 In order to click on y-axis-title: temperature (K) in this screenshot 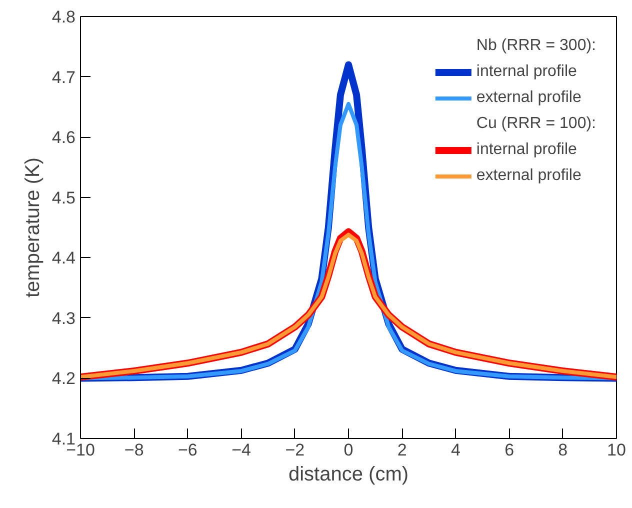, I will do `click(33, 227)`.